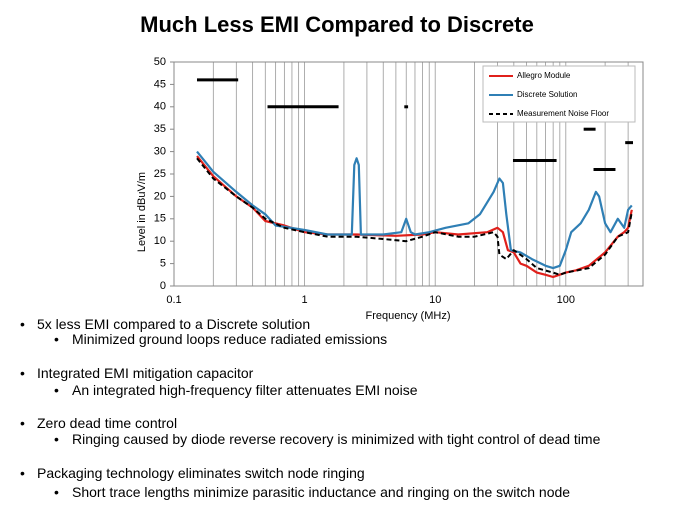 Image resolution: width=675 pixels, height=506 pixels. I want to click on y-tick-label: 35, so click(160, 129).